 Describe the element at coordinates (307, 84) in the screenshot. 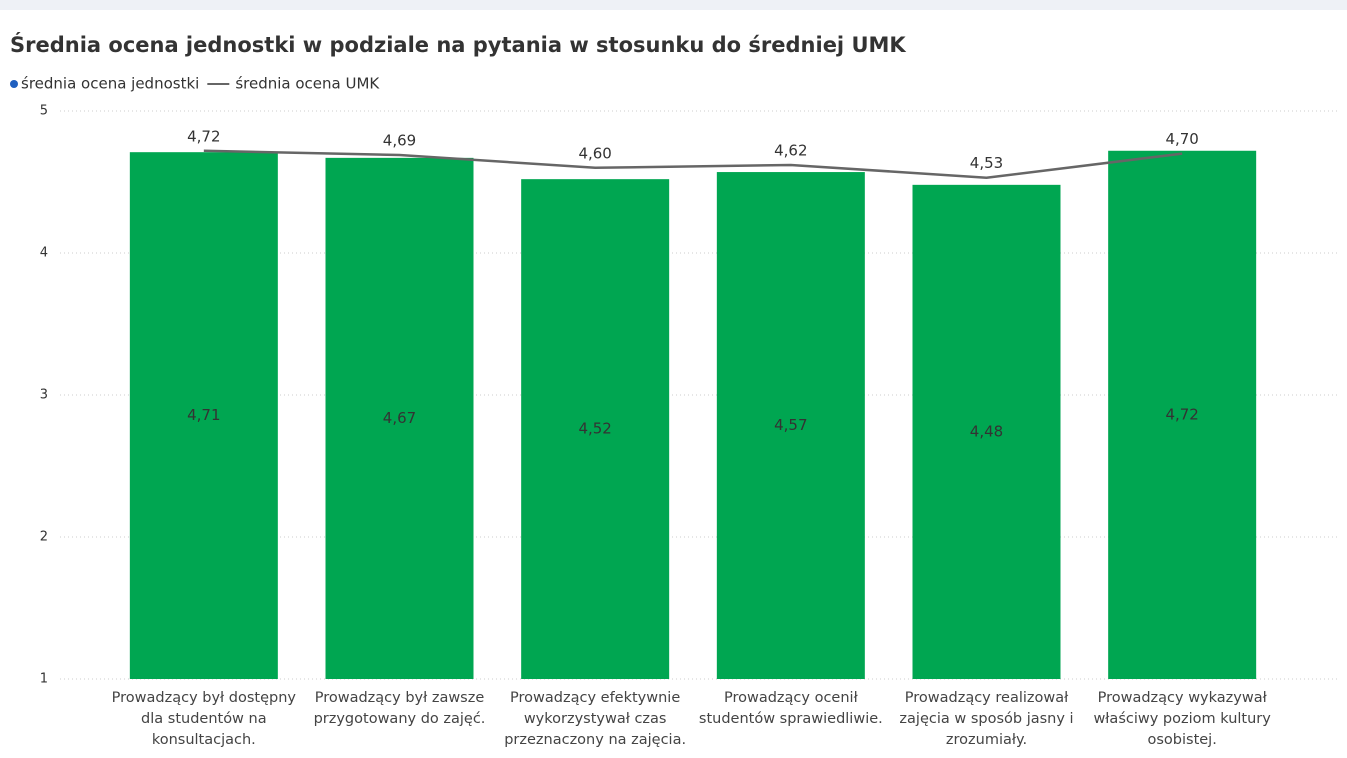

I see `legend-label: średnia ocena UMK` at that location.